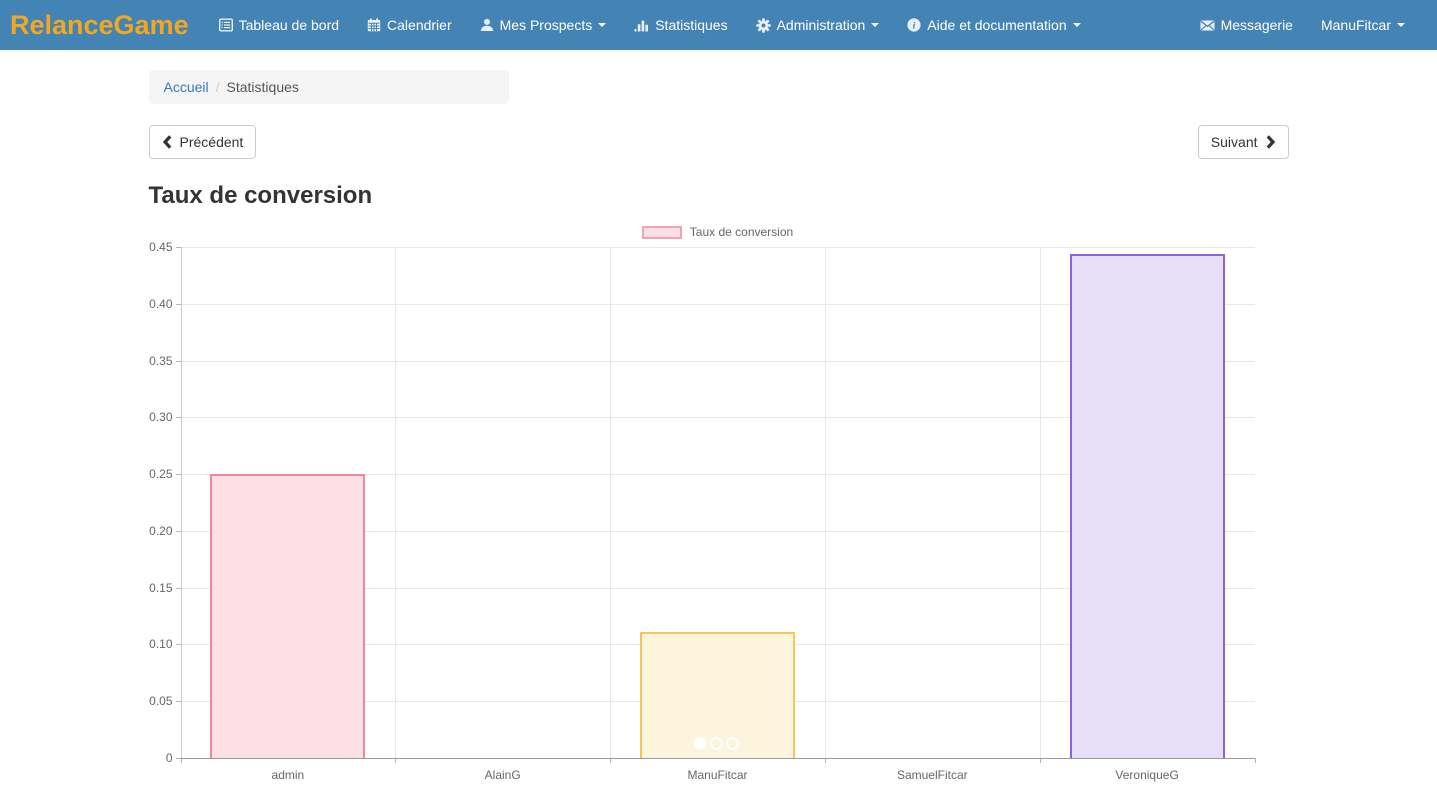 Image resolution: width=1437 pixels, height=803 pixels. What do you see at coordinates (289, 25) in the screenshot?
I see `nav-item-label: Tableau de bord` at bounding box center [289, 25].